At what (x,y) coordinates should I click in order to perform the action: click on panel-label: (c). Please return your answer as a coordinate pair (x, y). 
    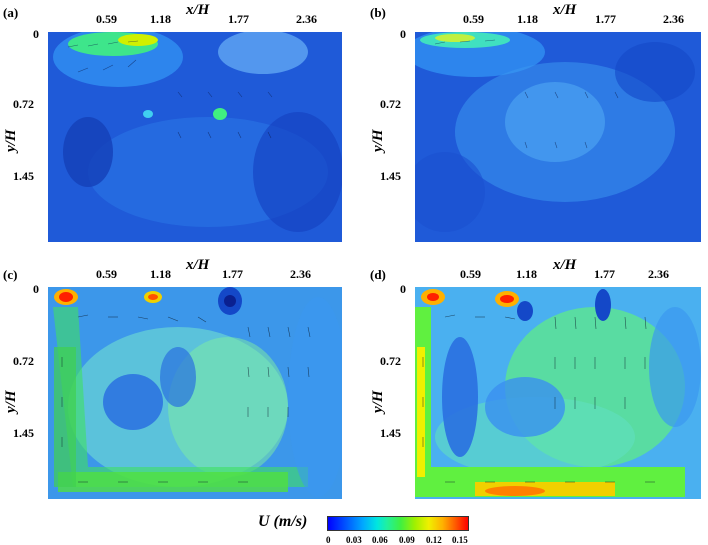
    Looking at the image, I should click on (10, 274).